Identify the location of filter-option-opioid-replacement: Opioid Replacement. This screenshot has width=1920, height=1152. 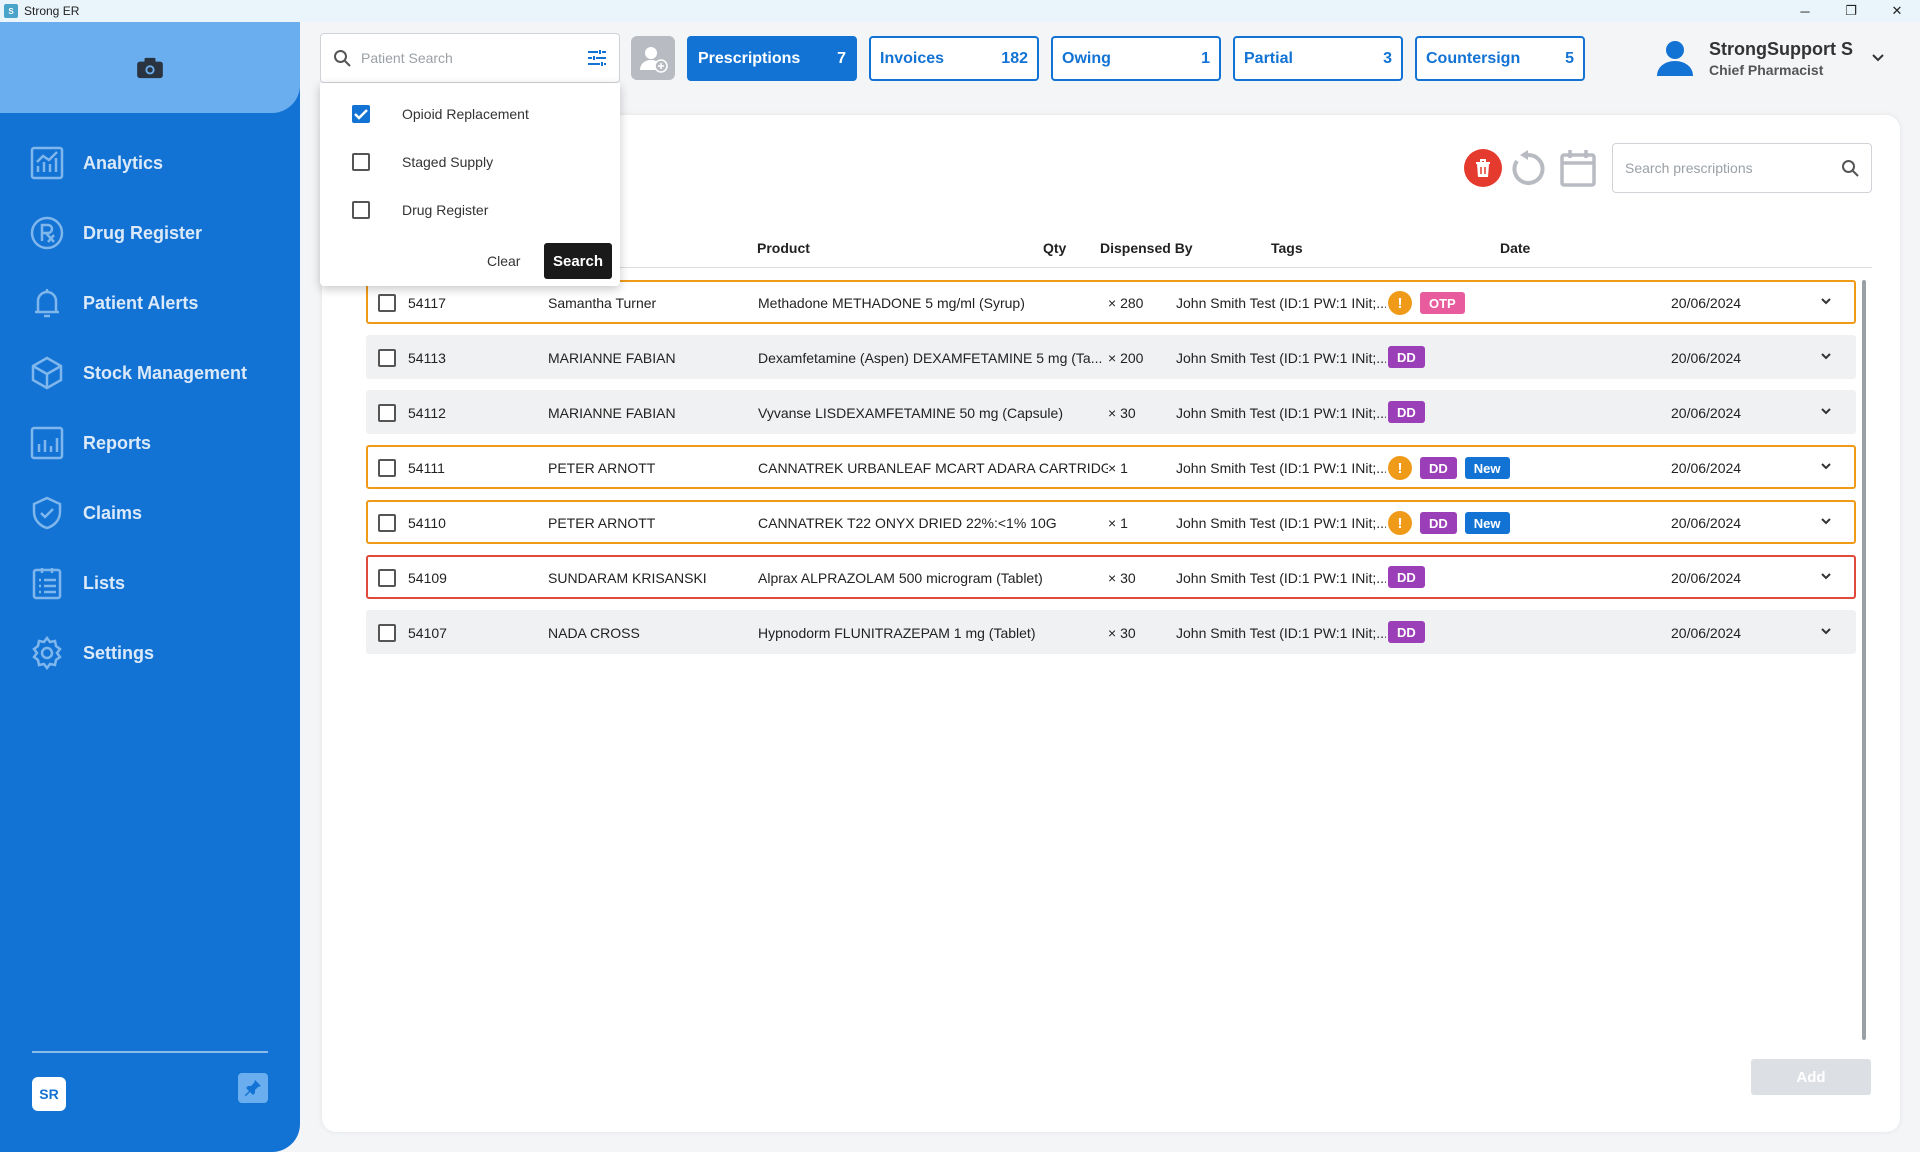
(440, 114).